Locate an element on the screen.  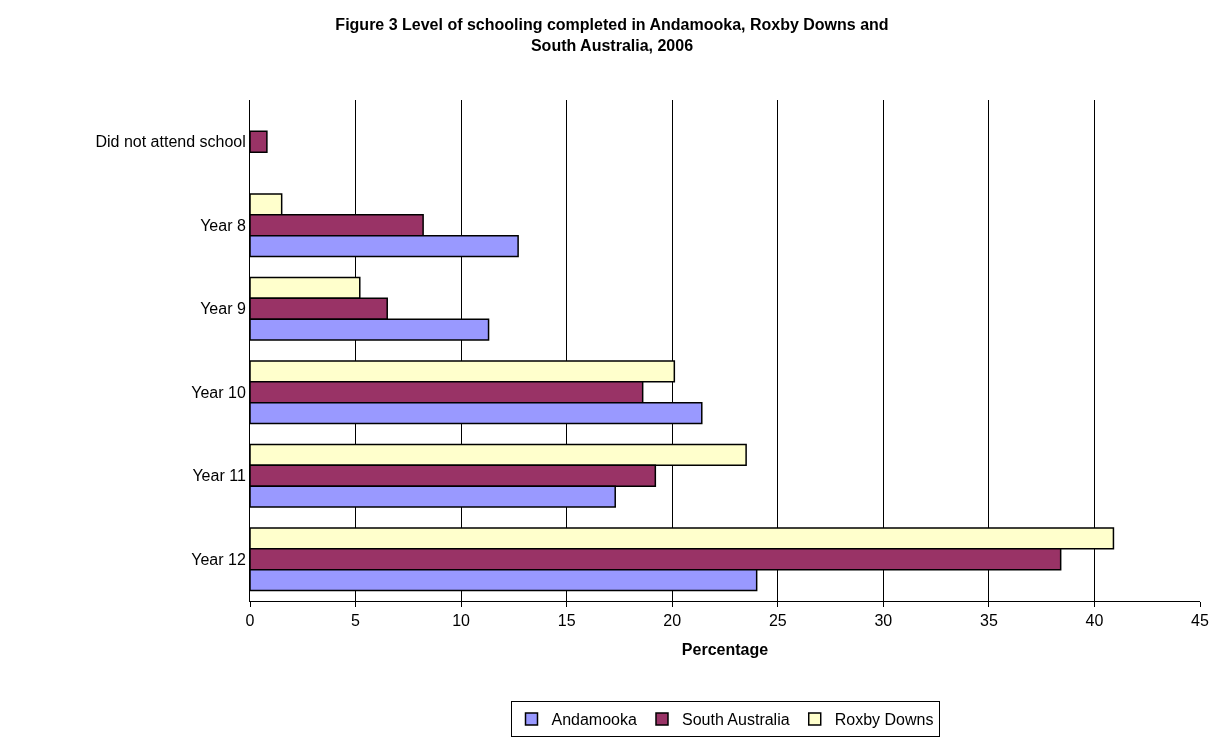
x-tick-label: 5 is located at coordinates (356, 621).